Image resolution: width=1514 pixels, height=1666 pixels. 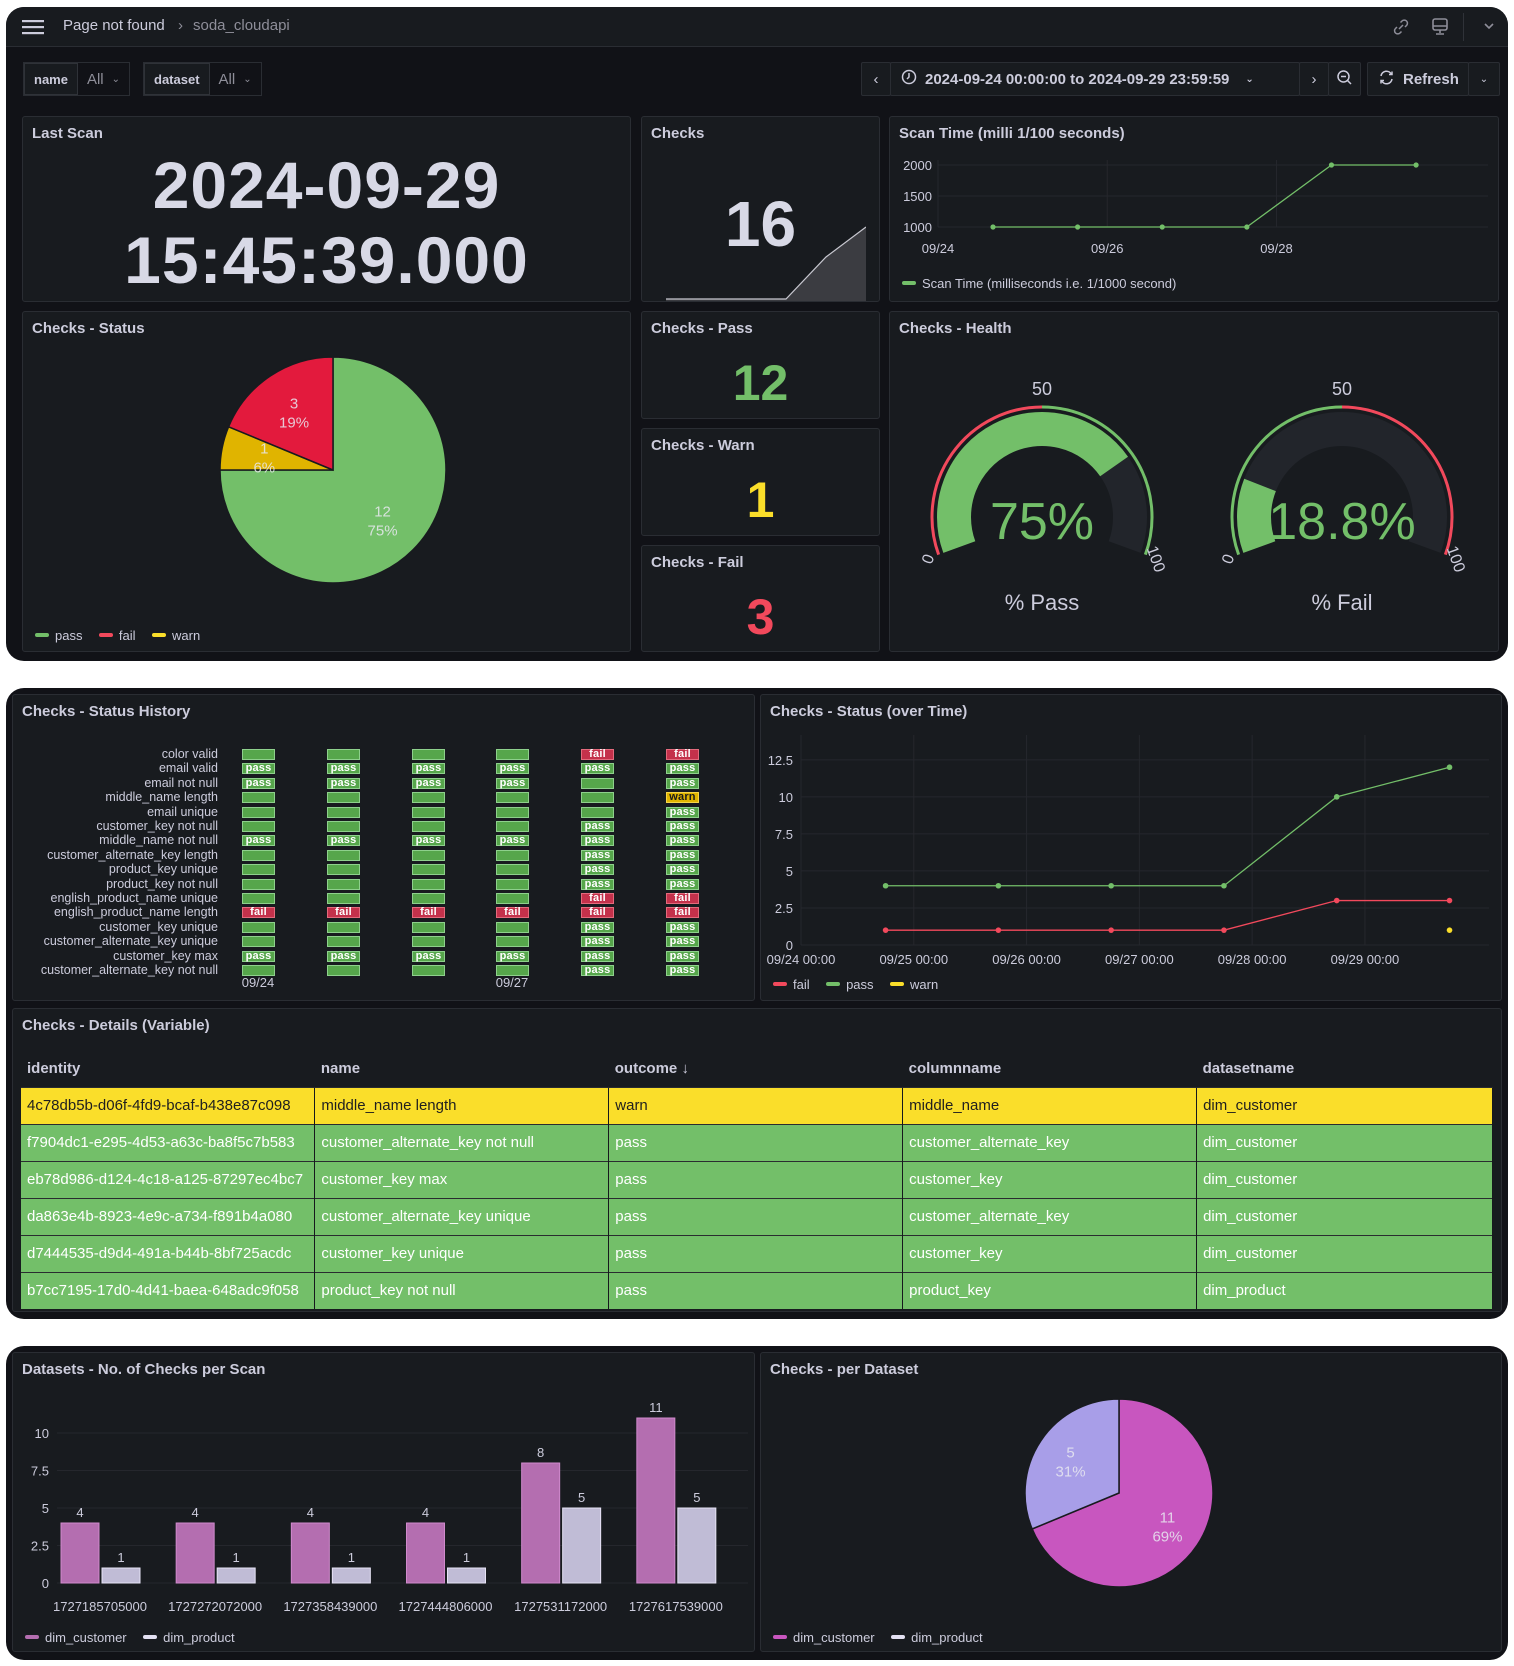 What do you see at coordinates (876, 79) in the screenshot?
I see `time-back-button: ‹` at bounding box center [876, 79].